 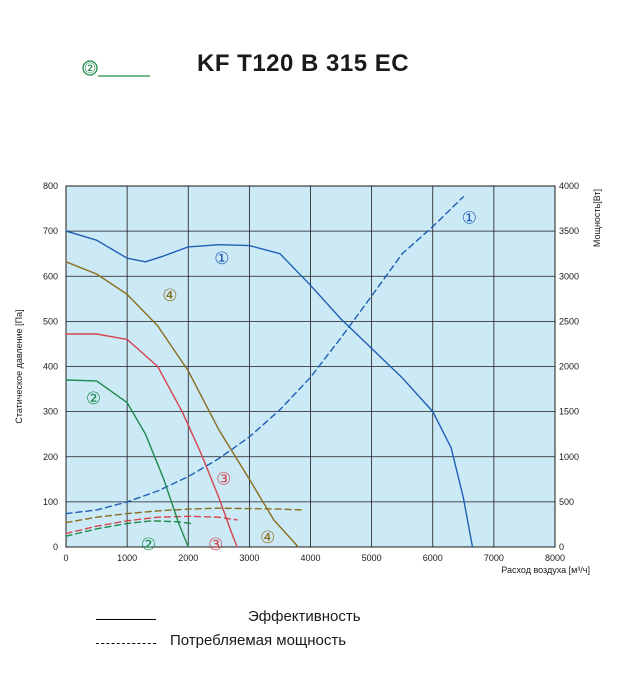 I want to click on series-label-4: ④, so click(x=267, y=538).